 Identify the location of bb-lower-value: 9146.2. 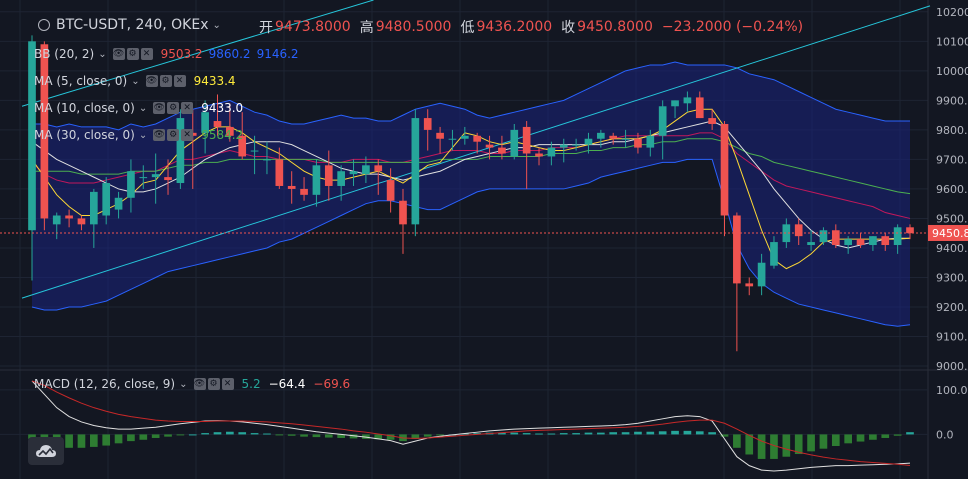
(277, 54).